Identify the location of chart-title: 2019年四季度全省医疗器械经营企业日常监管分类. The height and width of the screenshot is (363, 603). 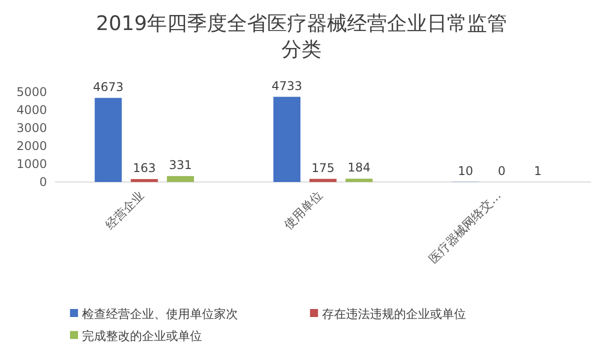
(301, 36).